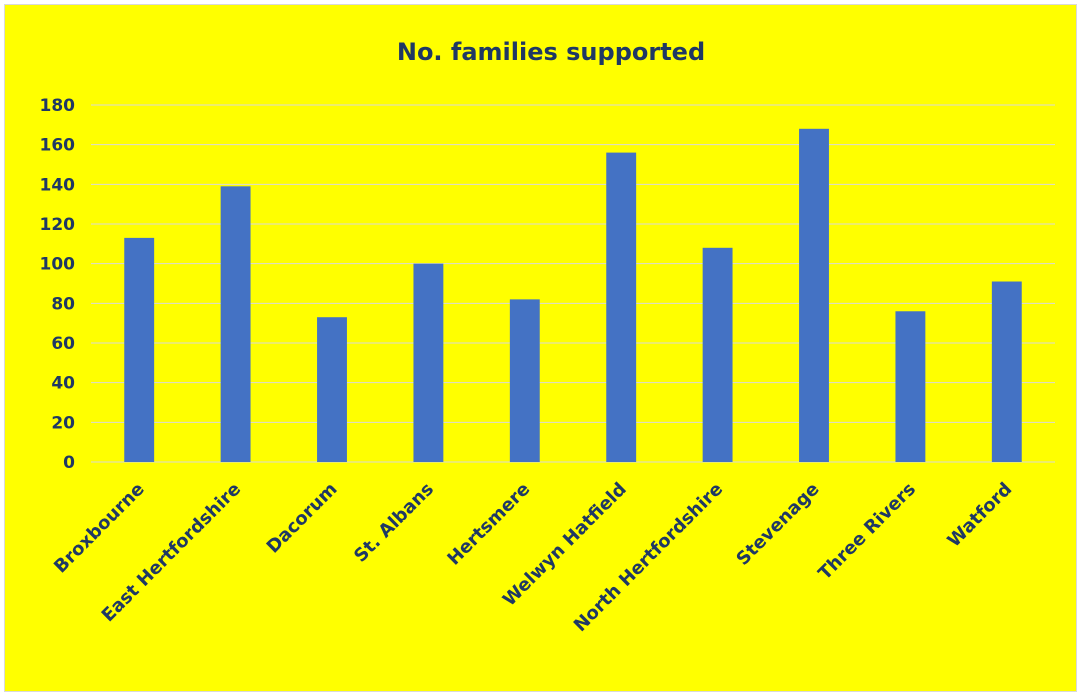 This screenshot has width=1083, height=698. I want to click on x-tick-label: Three Rivers, so click(867, 532).